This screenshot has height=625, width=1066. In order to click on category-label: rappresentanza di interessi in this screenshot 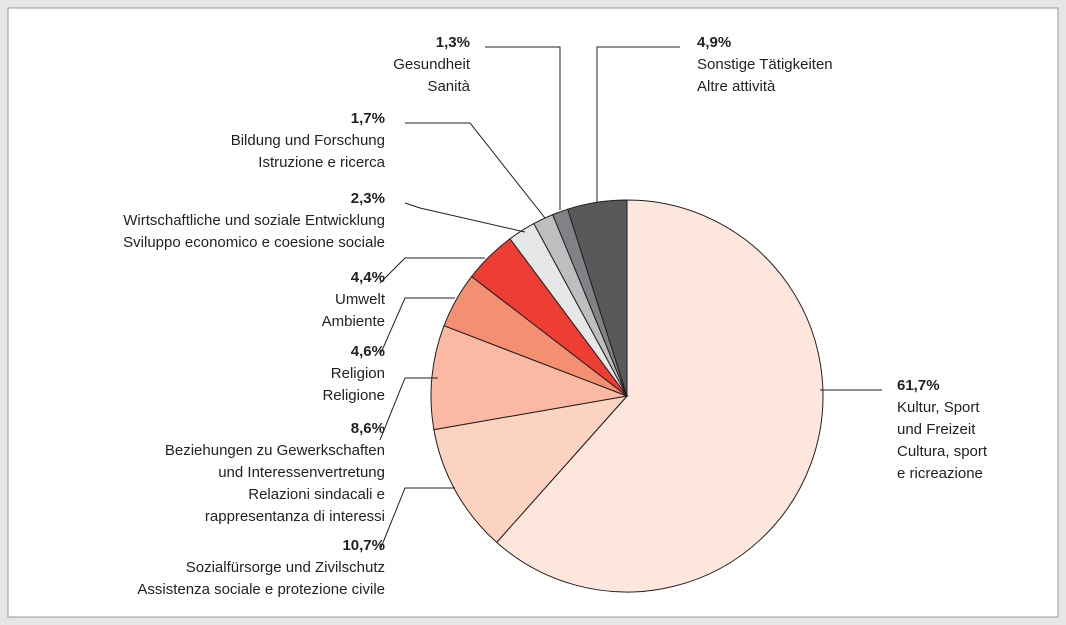, I will do `click(295, 516)`.